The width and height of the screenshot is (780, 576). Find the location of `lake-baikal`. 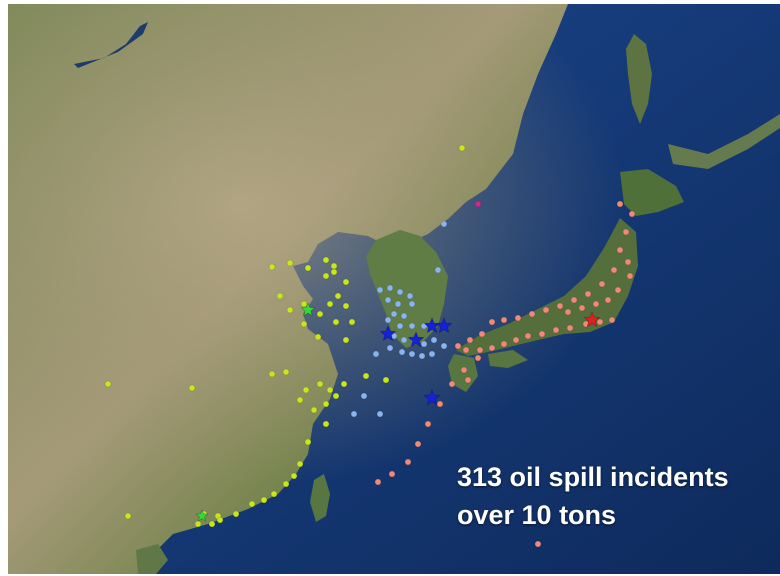

lake-baikal is located at coordinates (111, 45).